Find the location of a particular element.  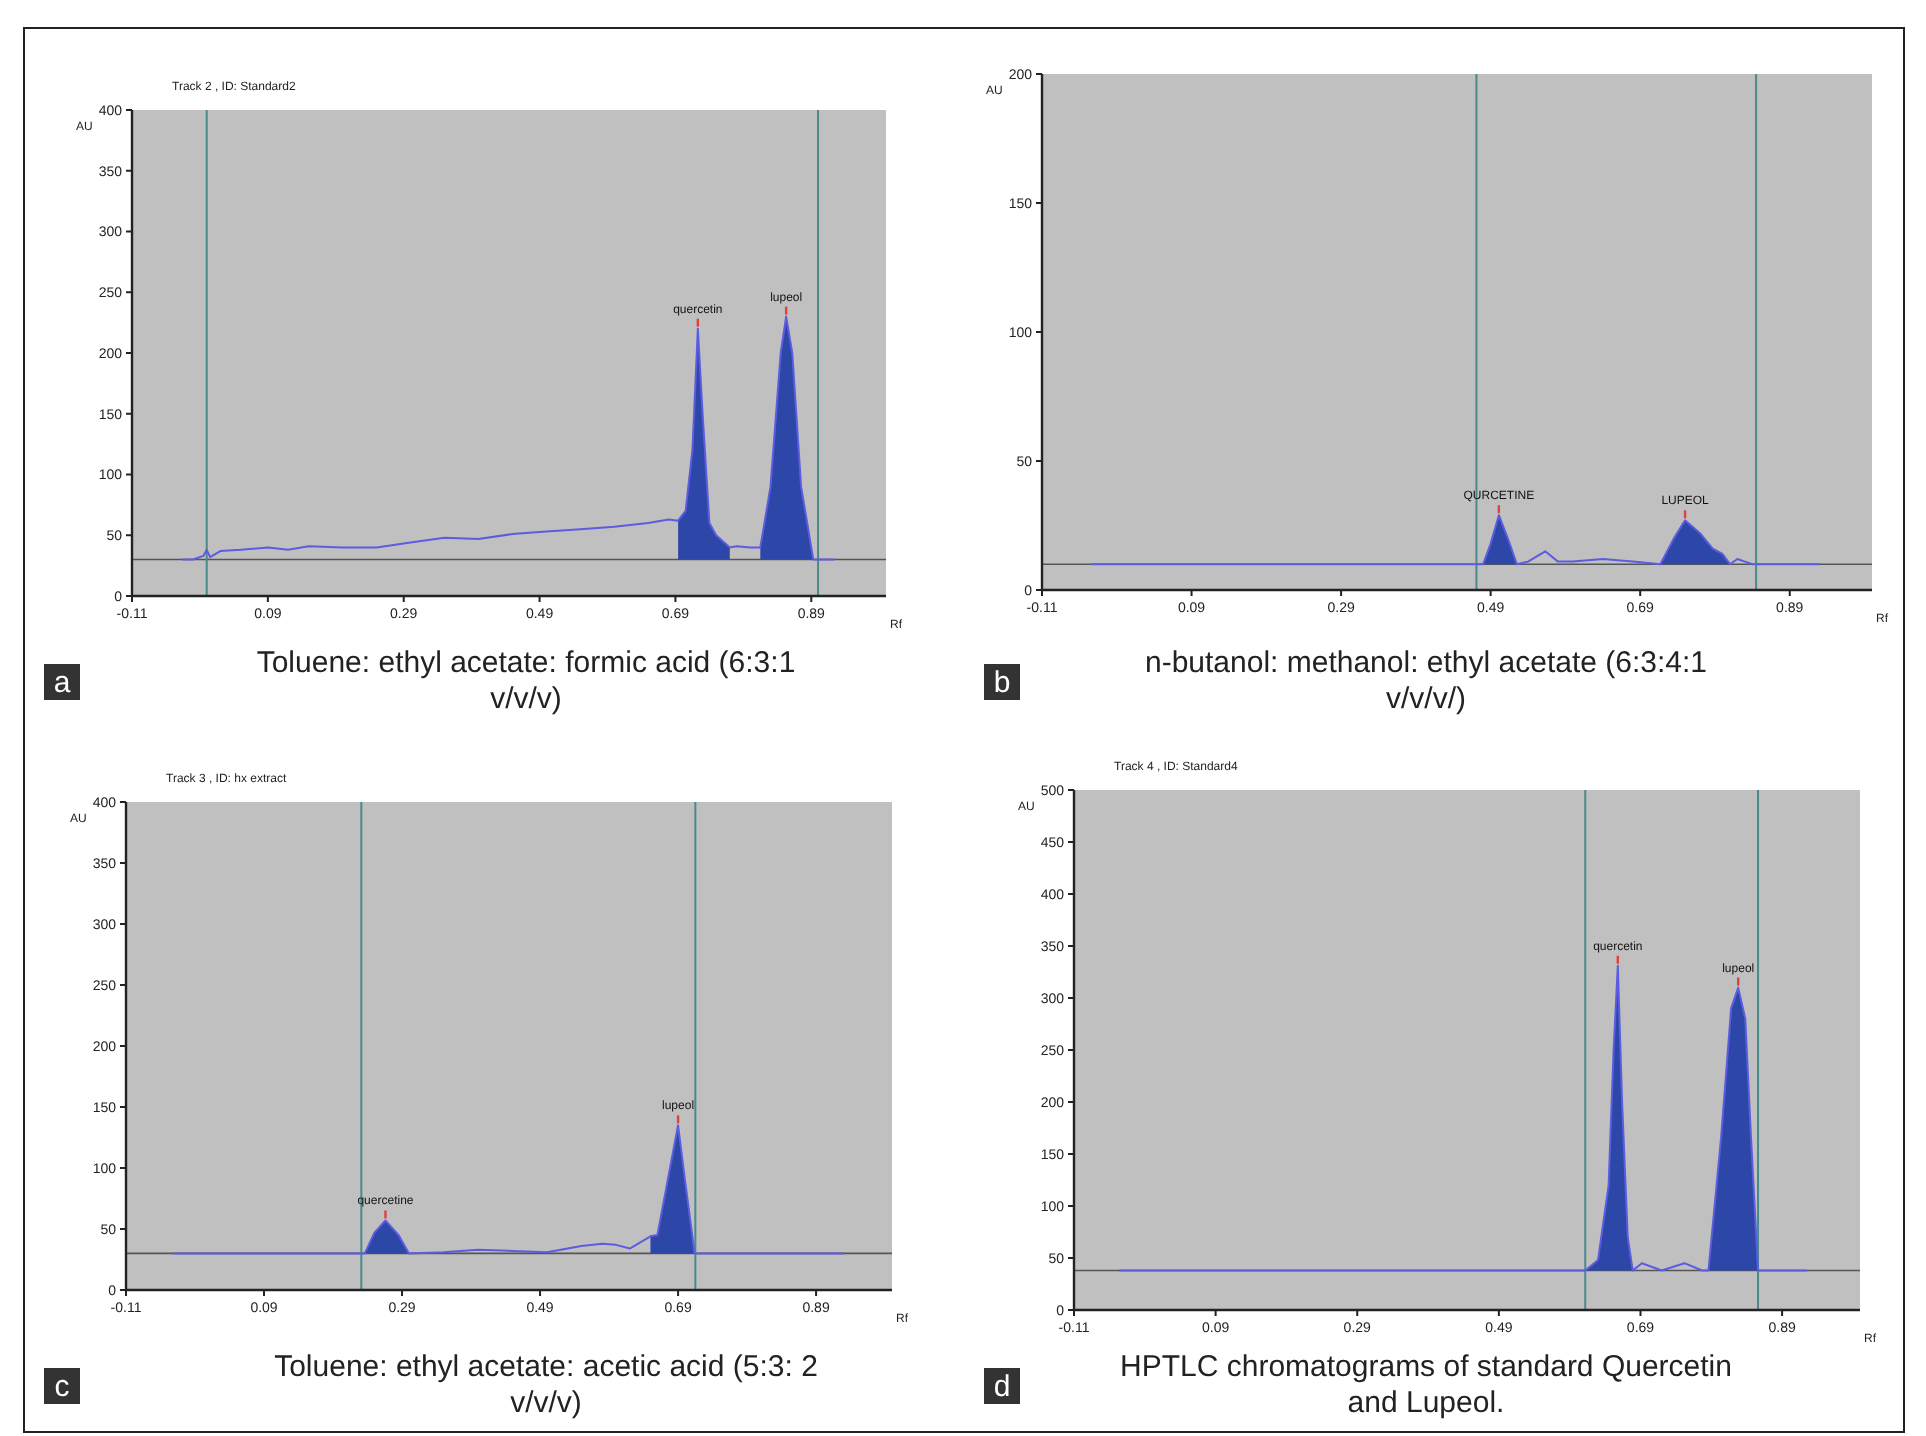

text: a is located at coordinates (62, 683).